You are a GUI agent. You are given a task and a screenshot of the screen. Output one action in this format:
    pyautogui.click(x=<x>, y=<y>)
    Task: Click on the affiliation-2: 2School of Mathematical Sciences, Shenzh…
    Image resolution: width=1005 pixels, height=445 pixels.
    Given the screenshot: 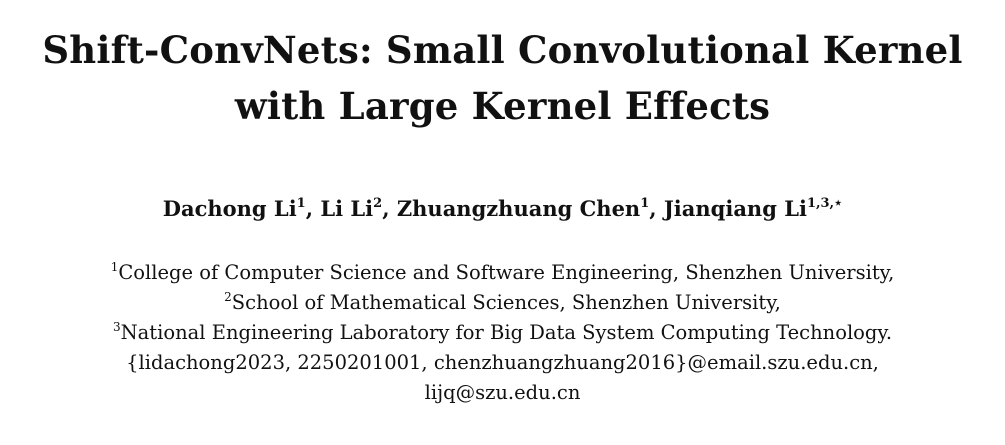 What is the action you would take?
    pyautogui.click(x=502, y=303)
    